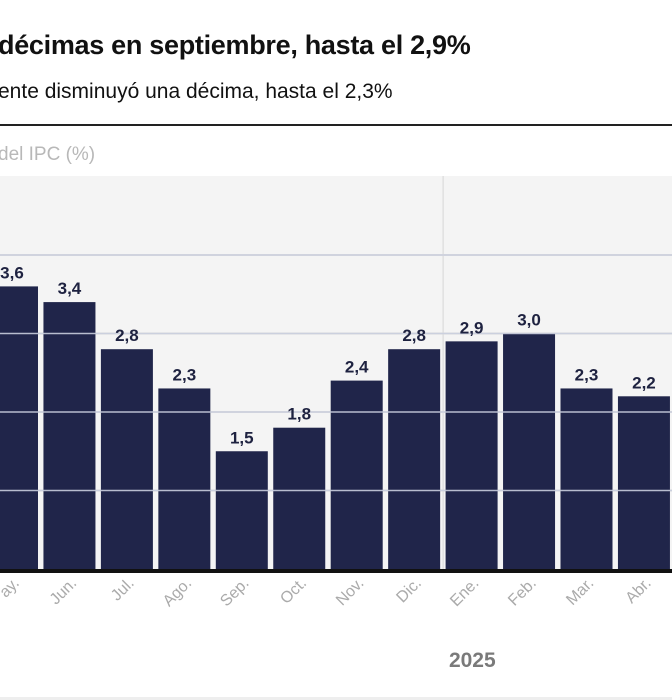 This screenshot has height=700, width=672. What do you see at coordinates (522, 592) in the screenshot?
I see `x-tick-label: Feb.` at bounding box center [522, 592].